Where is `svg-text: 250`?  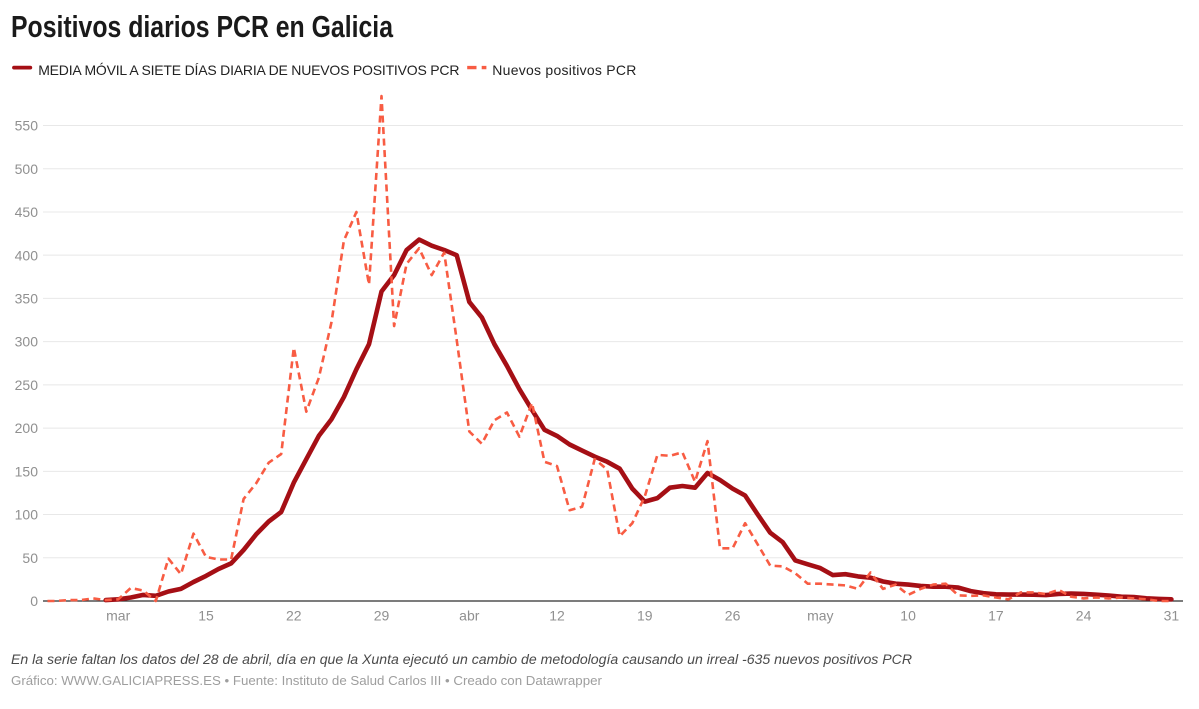 svg-text: 250 is located at coordinates (27, 385).